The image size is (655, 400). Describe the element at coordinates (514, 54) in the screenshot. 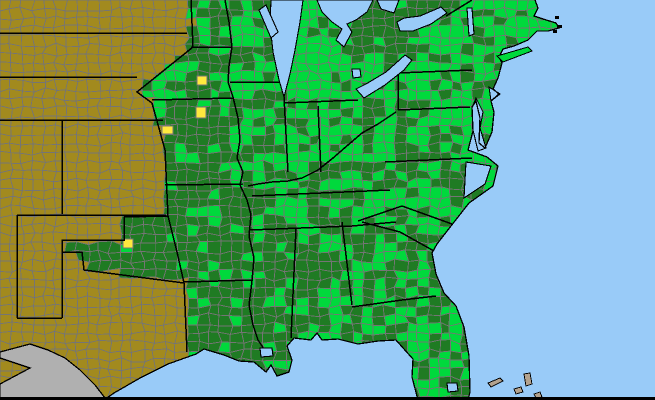

I see `long-island` at that location.